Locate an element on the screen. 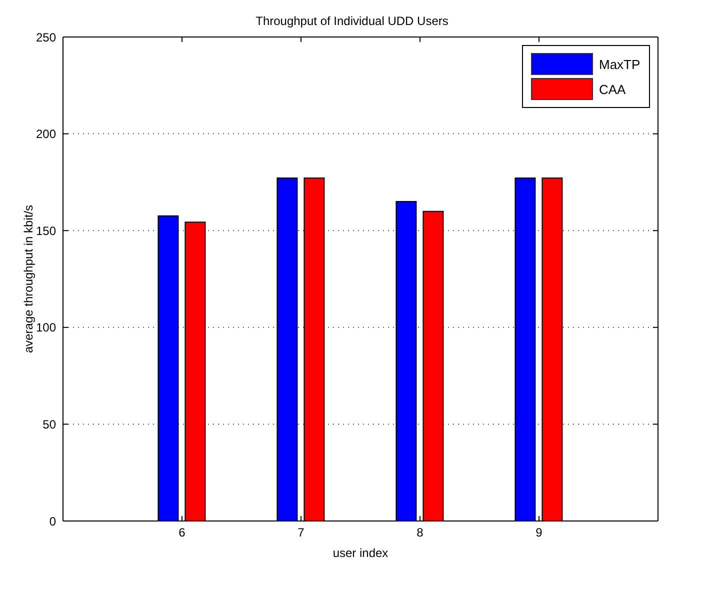 This screenshot has width=704, height=589. y-axis-title: average throughput in kbit/s is located at coordinates (28, 279).